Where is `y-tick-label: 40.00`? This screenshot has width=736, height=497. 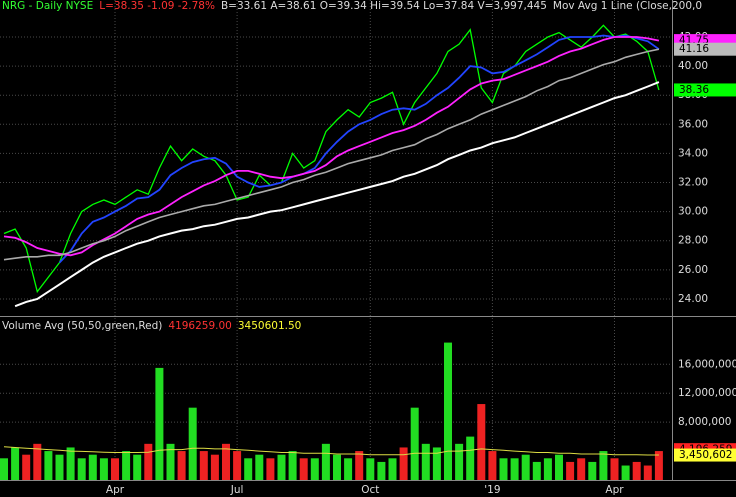 y-tick-label: 40.00 is located at coordinates (693, 66).